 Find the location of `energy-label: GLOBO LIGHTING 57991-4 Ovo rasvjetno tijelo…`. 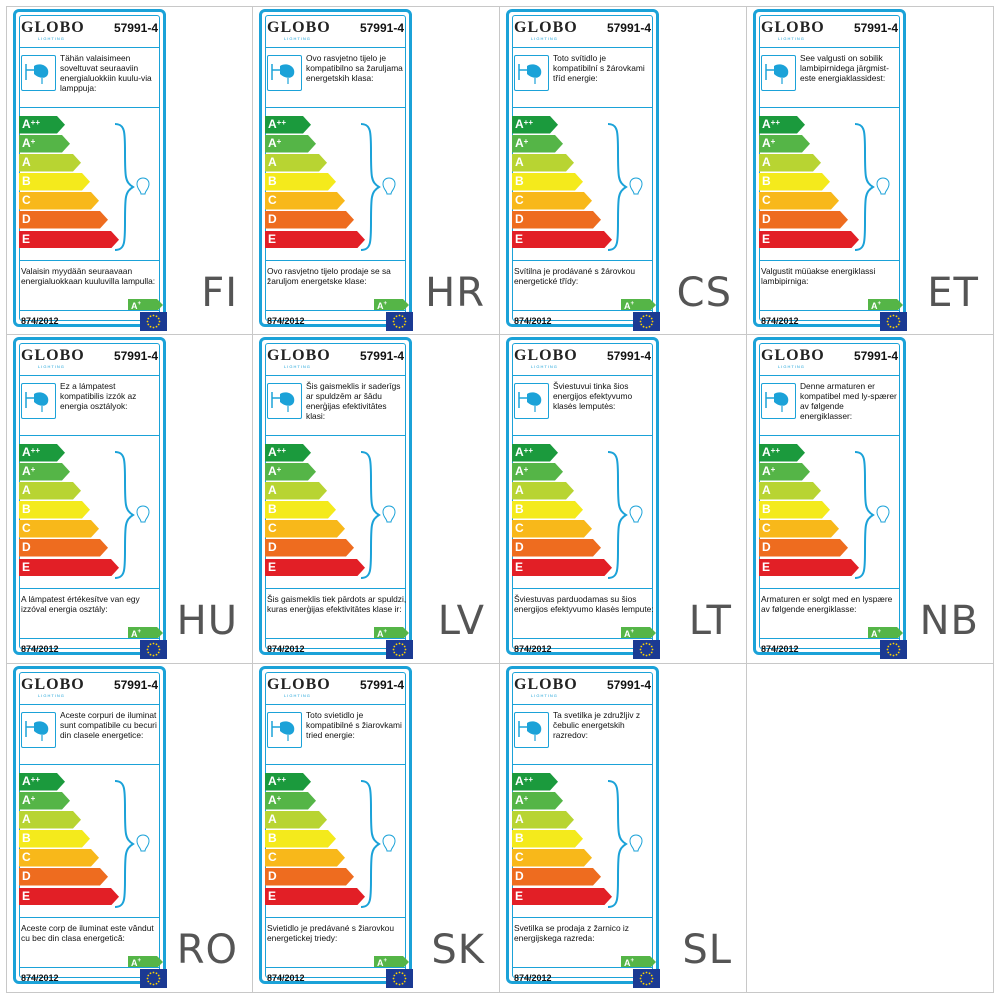

energy-label: GLOBO LIGHTING 57991-4 Ovo rasvjetno tijelo… is located at coordinates (336, 170).